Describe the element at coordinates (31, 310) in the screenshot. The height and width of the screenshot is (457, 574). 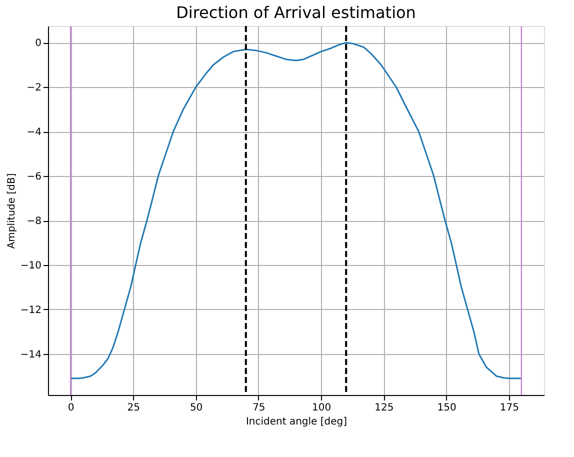
I see `y-tick-label: −12` at that location.